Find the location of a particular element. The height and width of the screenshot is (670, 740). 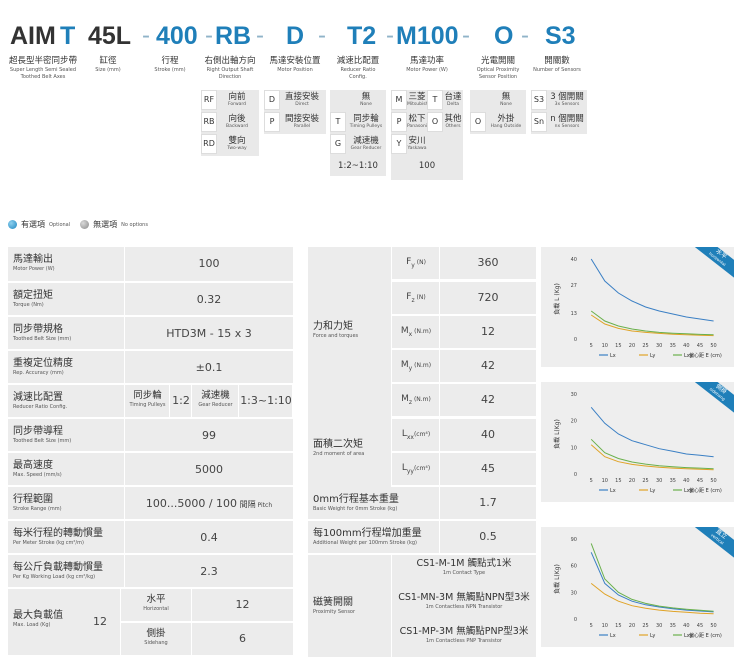

sensor-model: CS1-M-1M 觸點式1米 1m Contact Type is located at coordinates (464, 567).